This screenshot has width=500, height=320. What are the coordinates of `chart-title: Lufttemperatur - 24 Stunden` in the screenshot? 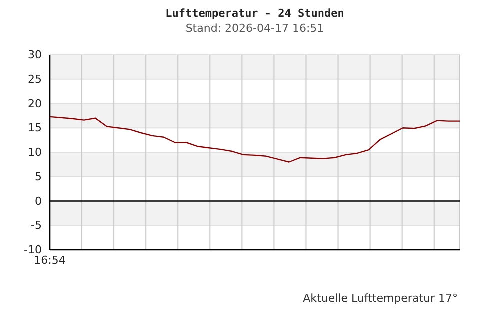 It's located at (255, 13).